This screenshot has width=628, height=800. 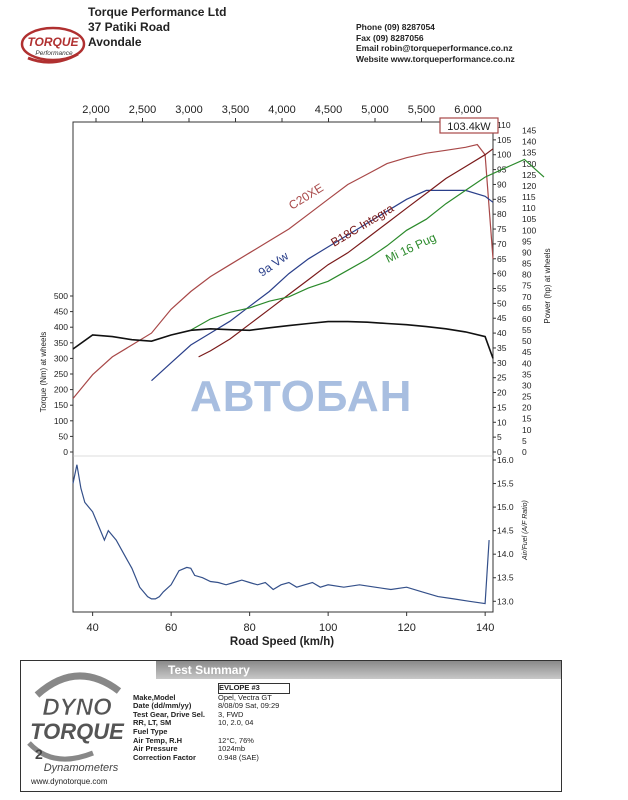 What do you see at coordinates (499, 437) in the screenshot?
I see `kw-tick-label: 5` at bounding box center [499, 437].